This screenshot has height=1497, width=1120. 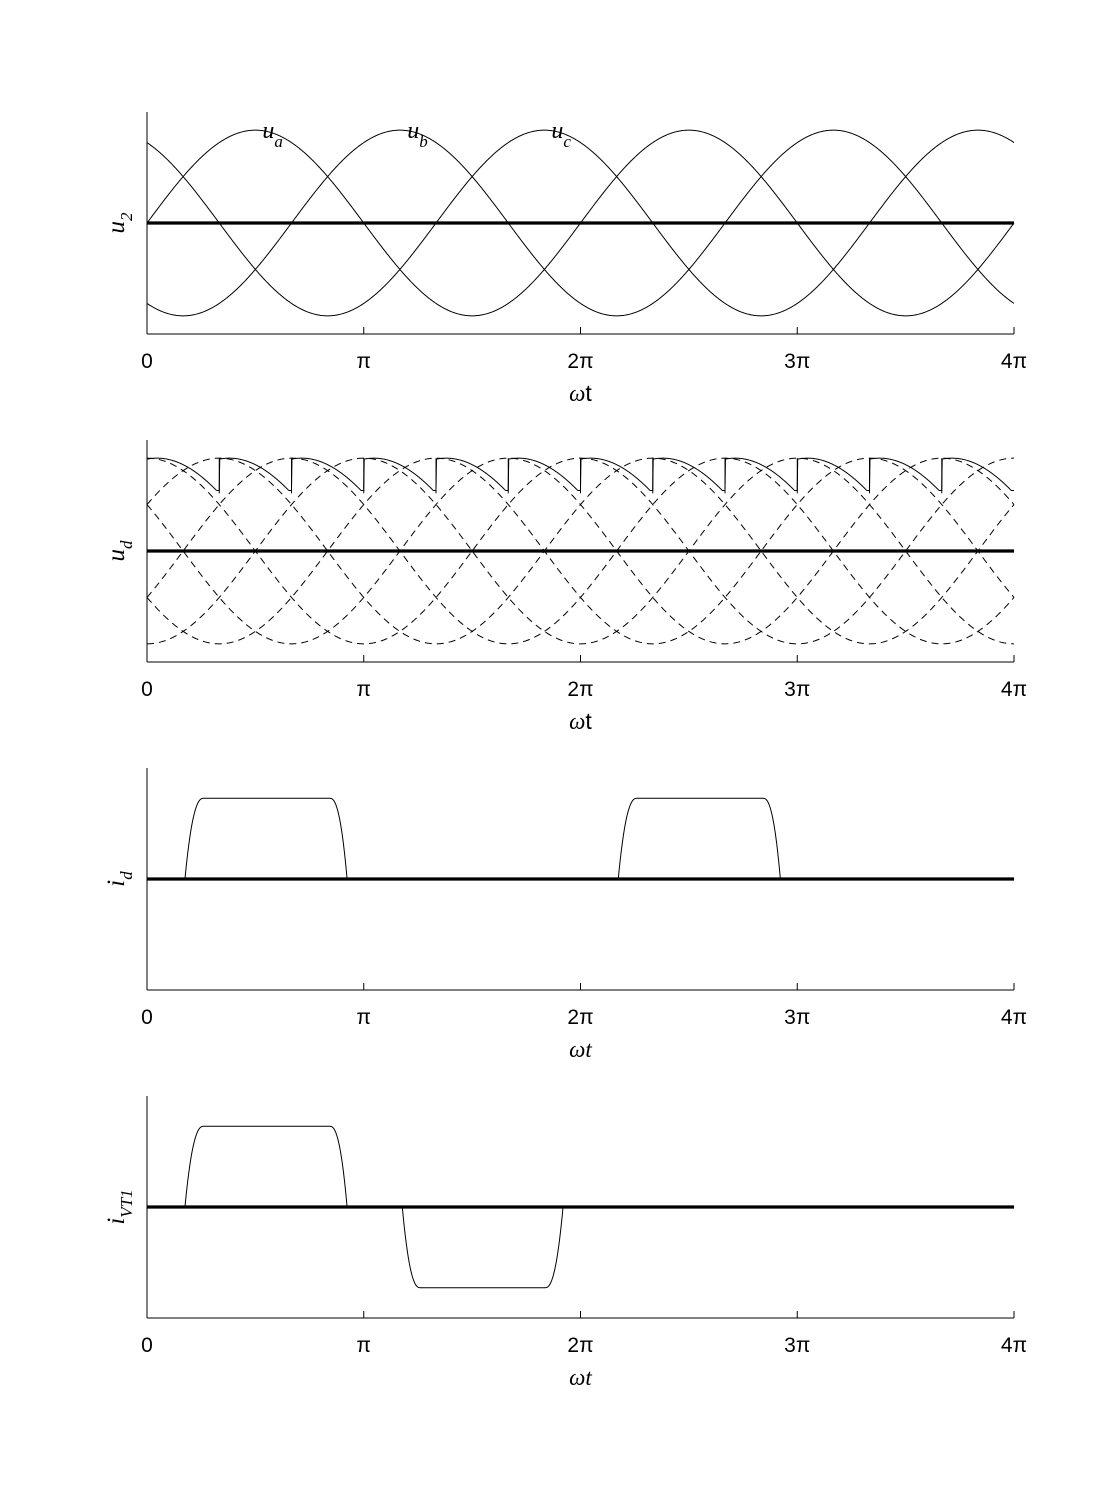 I want to click on phase-annotation-c: uc, so click(x=561, y=134).